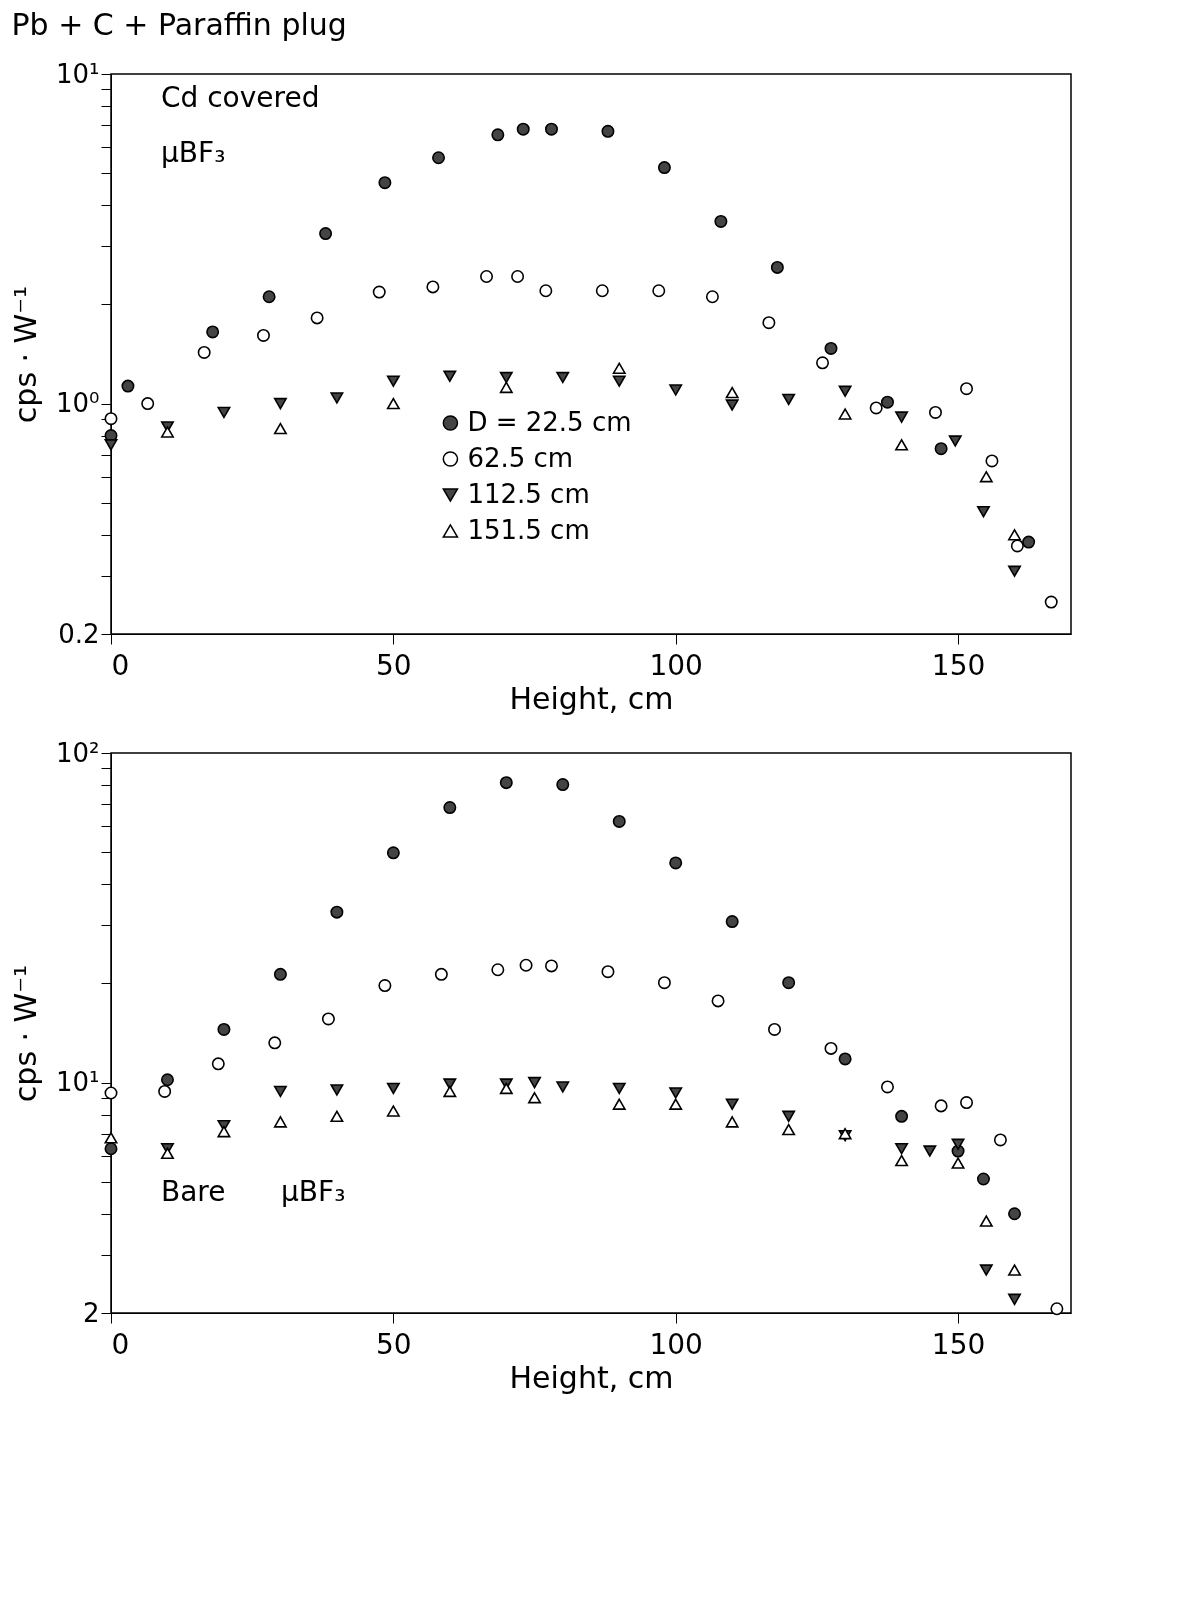 The height and width of the screenshot is (1615, 1185). I want to click on y-tick-label: 10⁰, so click(77, 403).